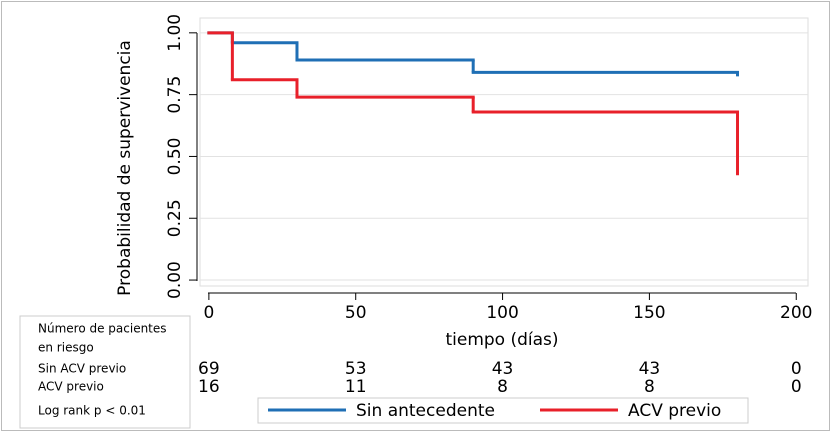 The height and width of the screenshot is (432, 831). I want to click on x-tick-label: 0, so click(208, 313).